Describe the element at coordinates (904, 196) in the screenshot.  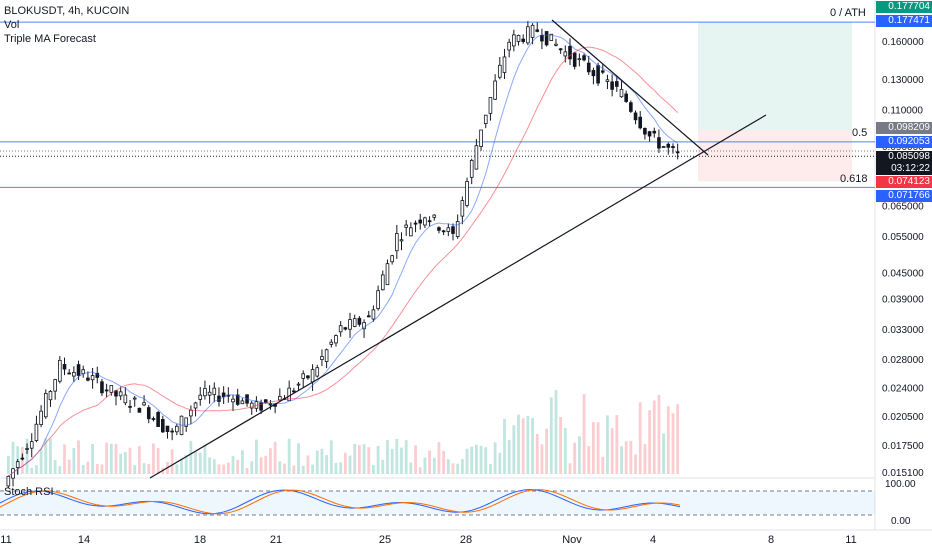
I see `price-tag-golden: 0.071766` at that location.